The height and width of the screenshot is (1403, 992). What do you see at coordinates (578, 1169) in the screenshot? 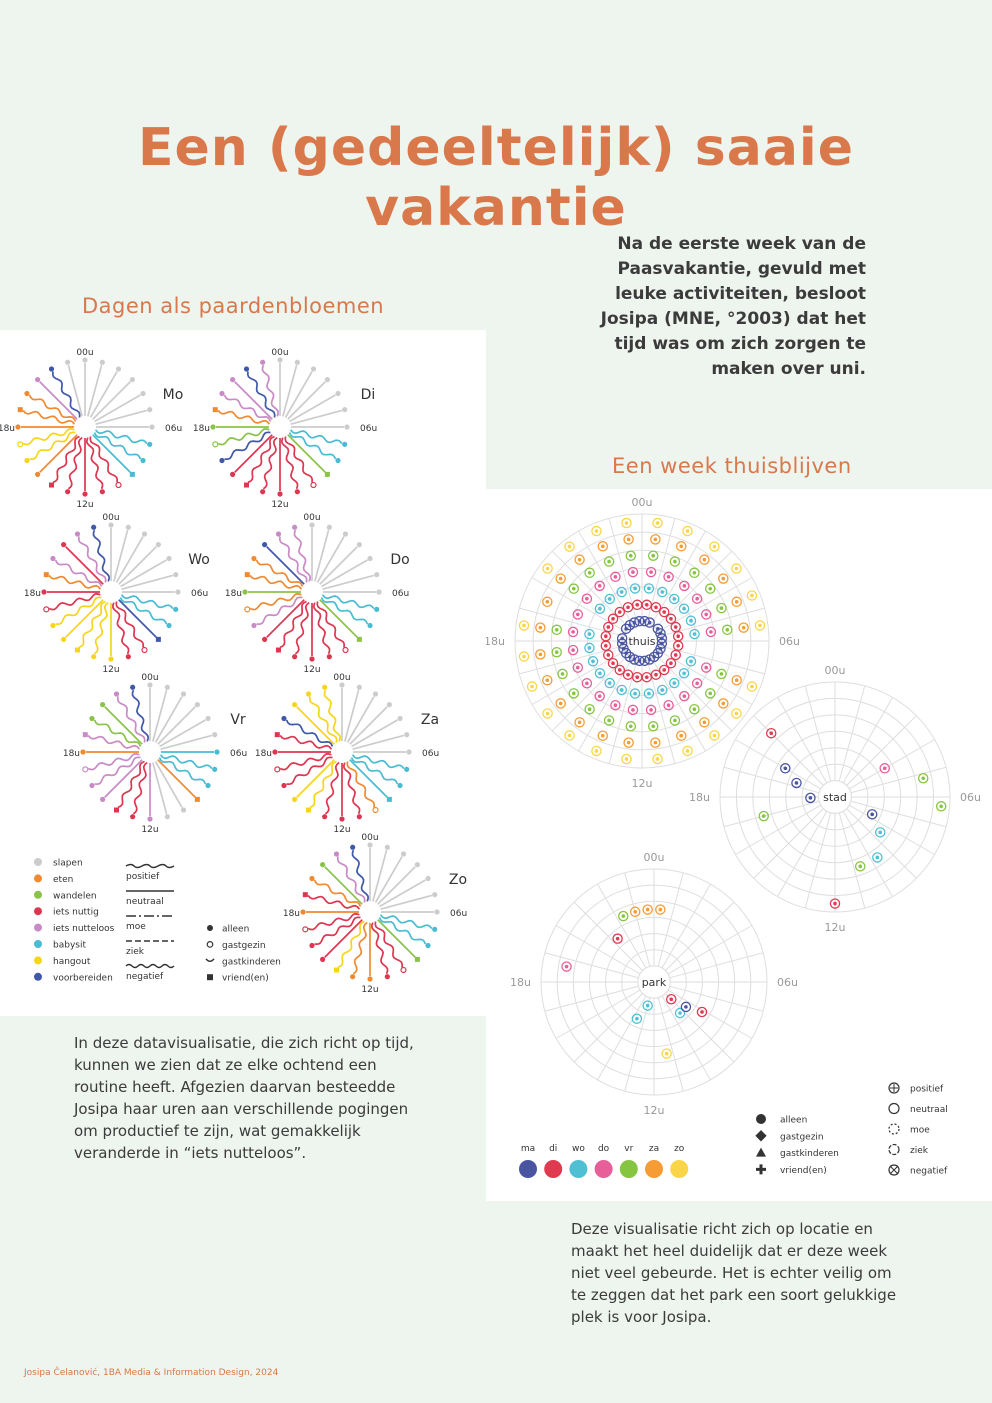
I see `legend-day-swatch` at bounding box center [578, 1169].